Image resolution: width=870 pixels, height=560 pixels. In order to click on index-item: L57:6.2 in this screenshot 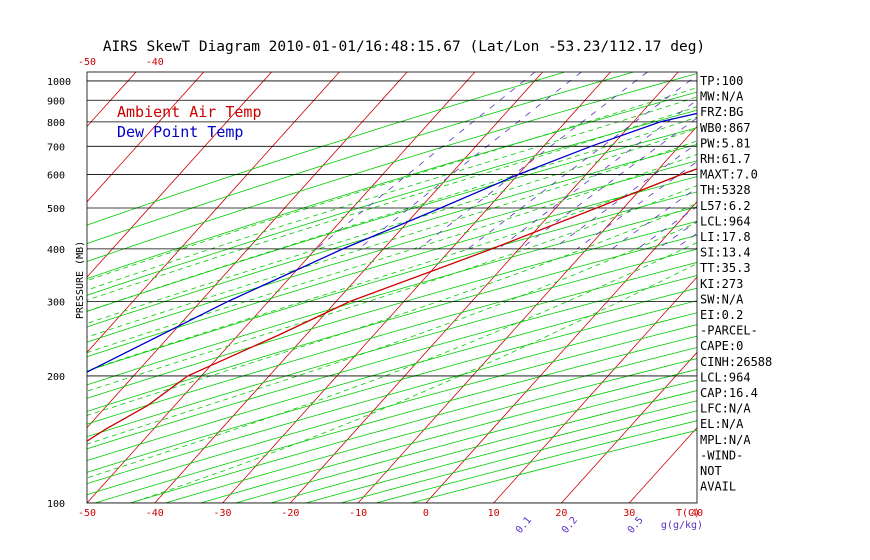, I will do `click(725, 206)`.